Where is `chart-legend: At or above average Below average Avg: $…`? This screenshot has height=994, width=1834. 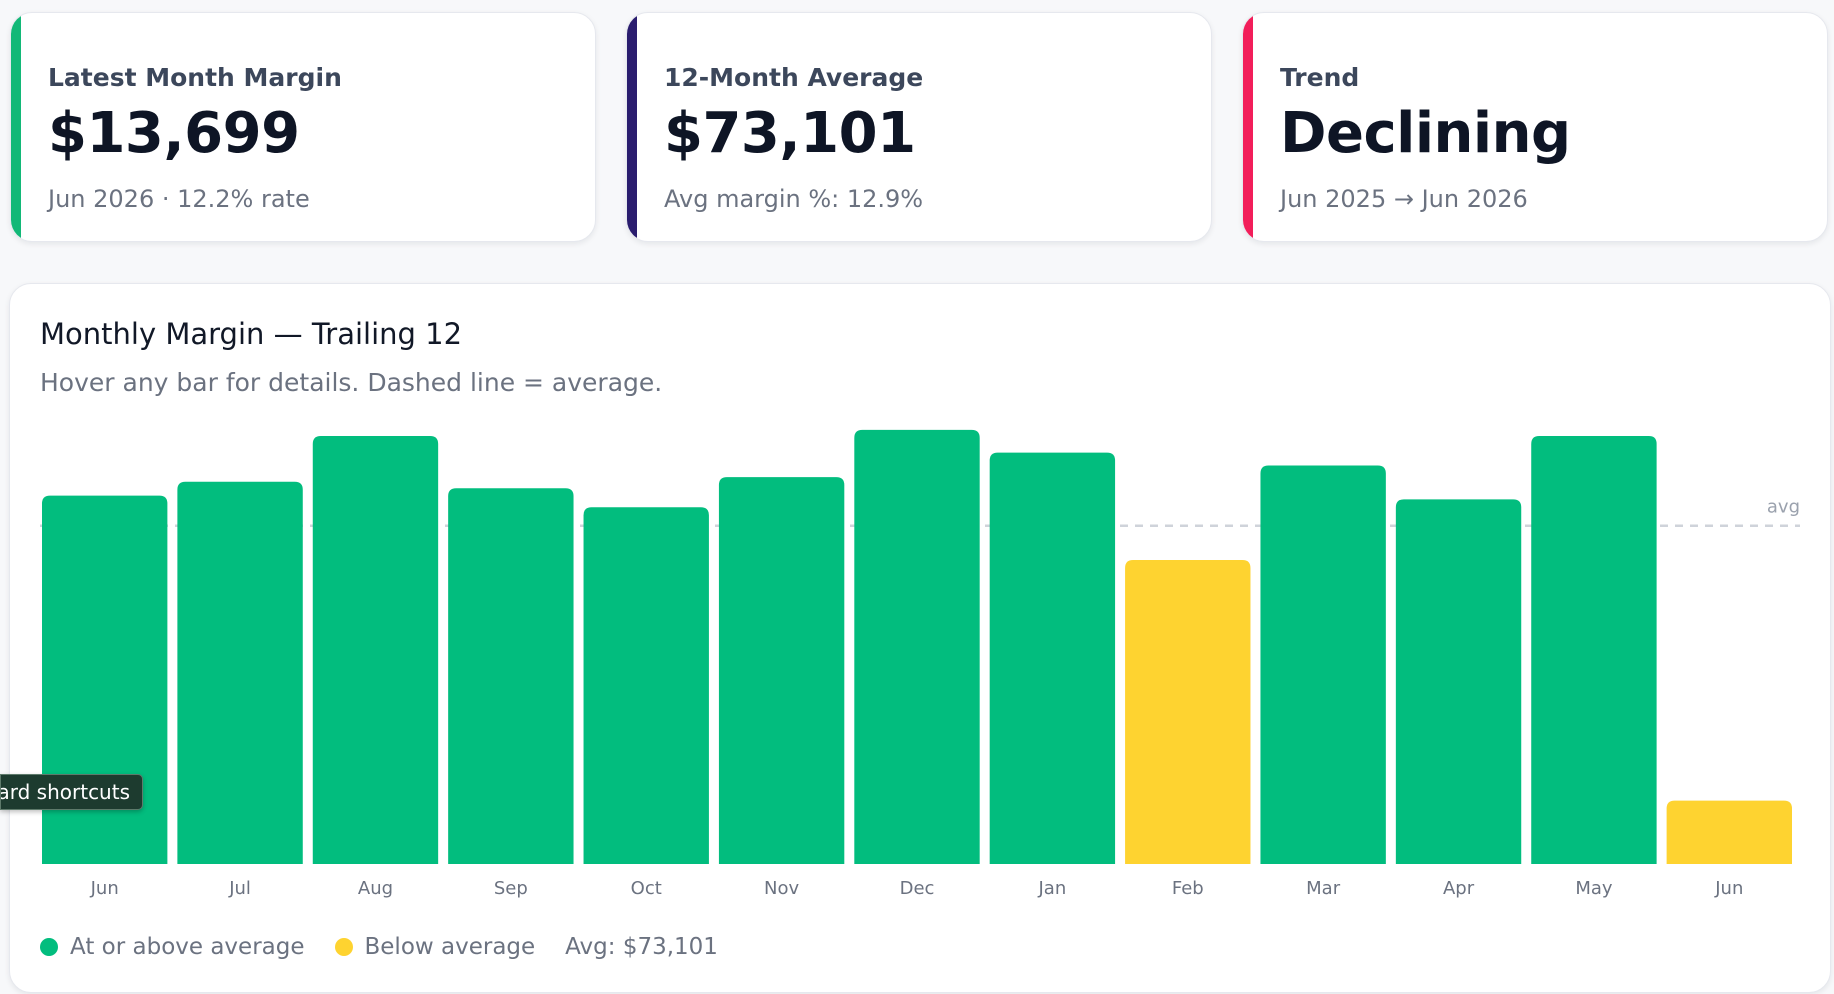 chart-legend: At or above average Below average Avg: $… is located at coordinates (379, 947).